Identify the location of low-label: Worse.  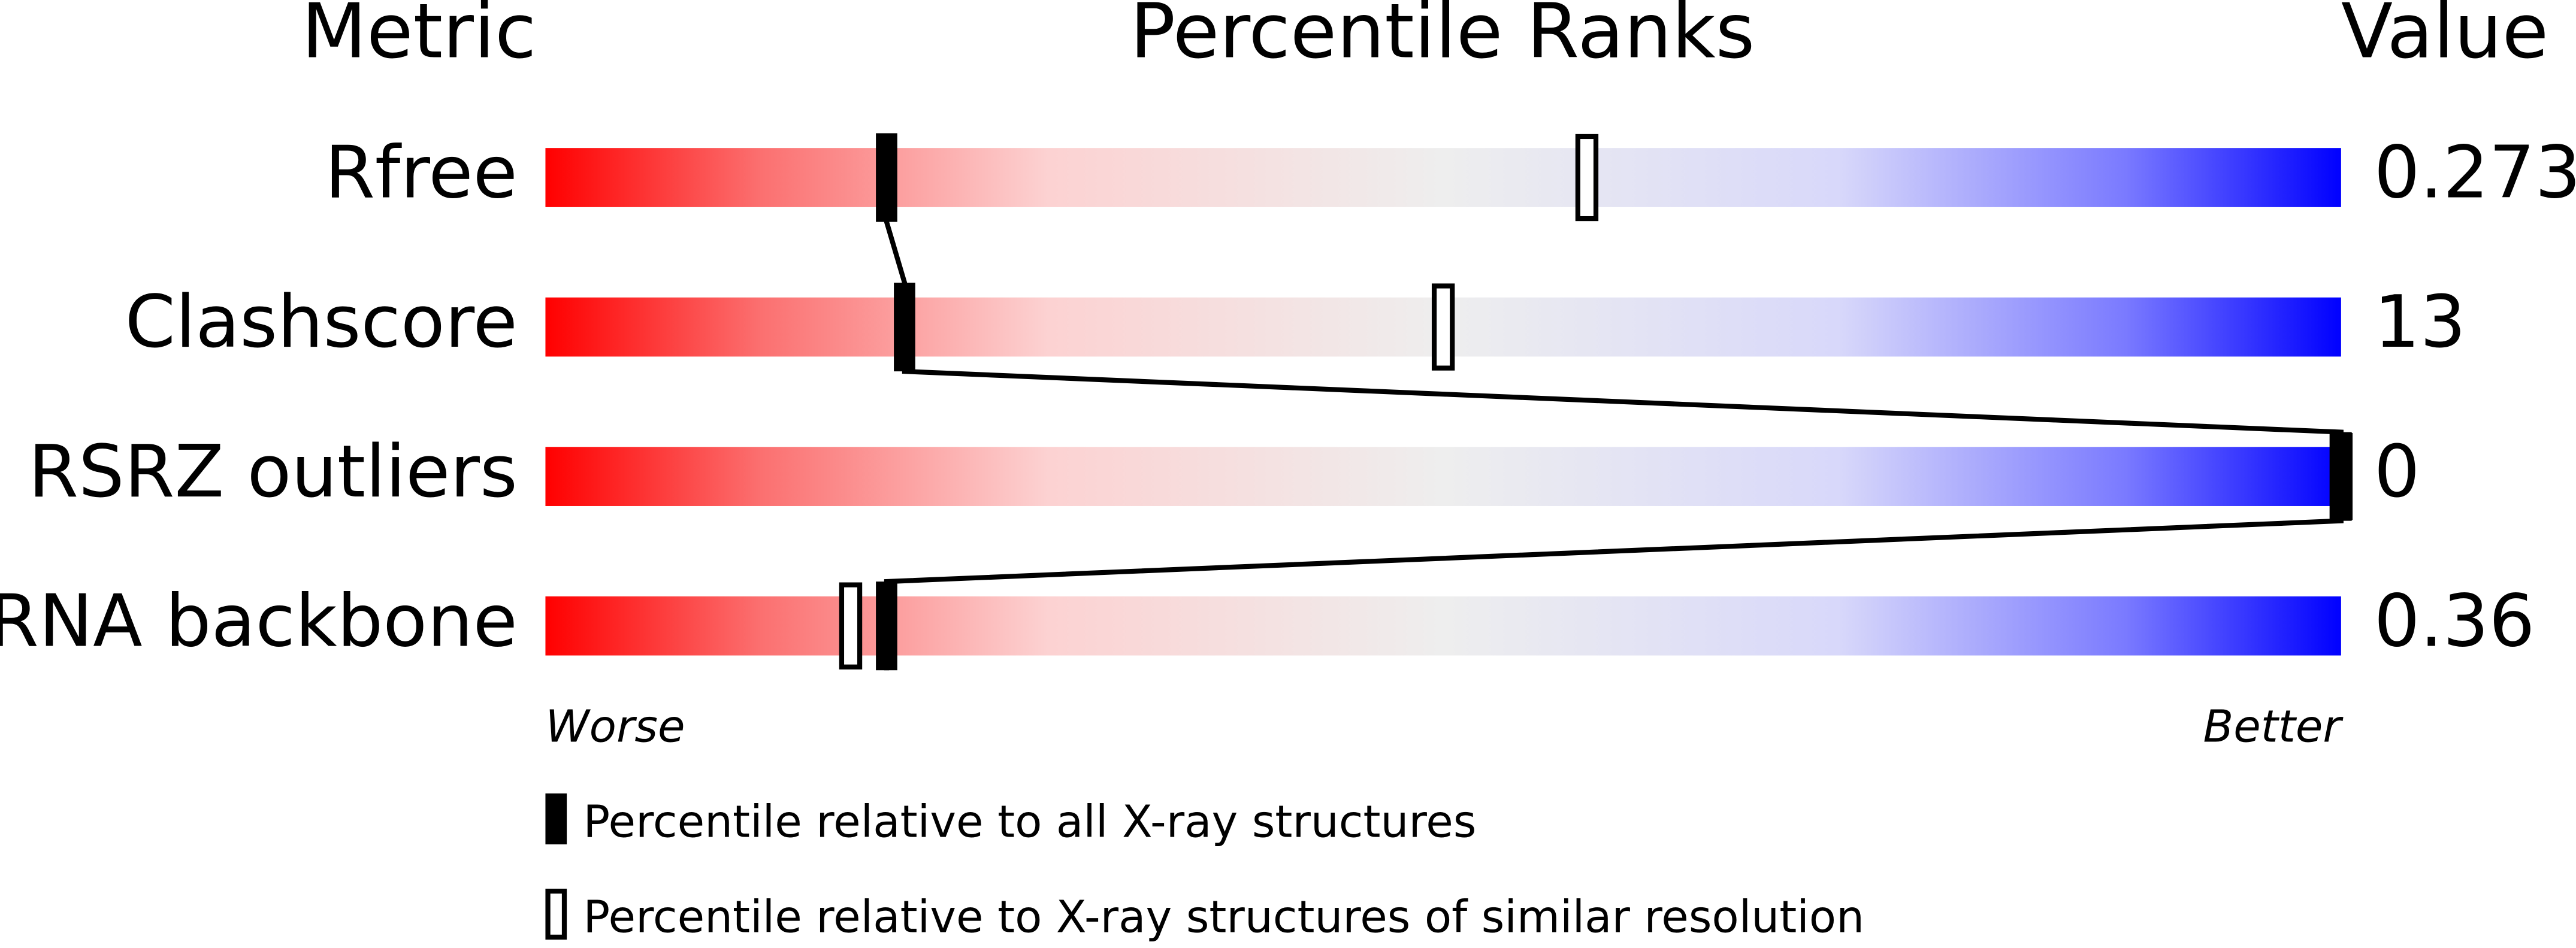
(615, 727).